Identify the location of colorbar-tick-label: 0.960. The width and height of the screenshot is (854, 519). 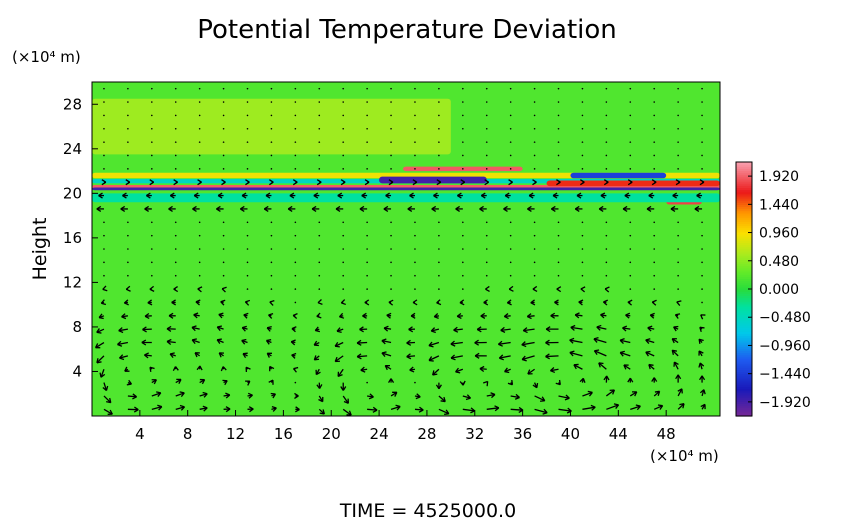
(779, 234).